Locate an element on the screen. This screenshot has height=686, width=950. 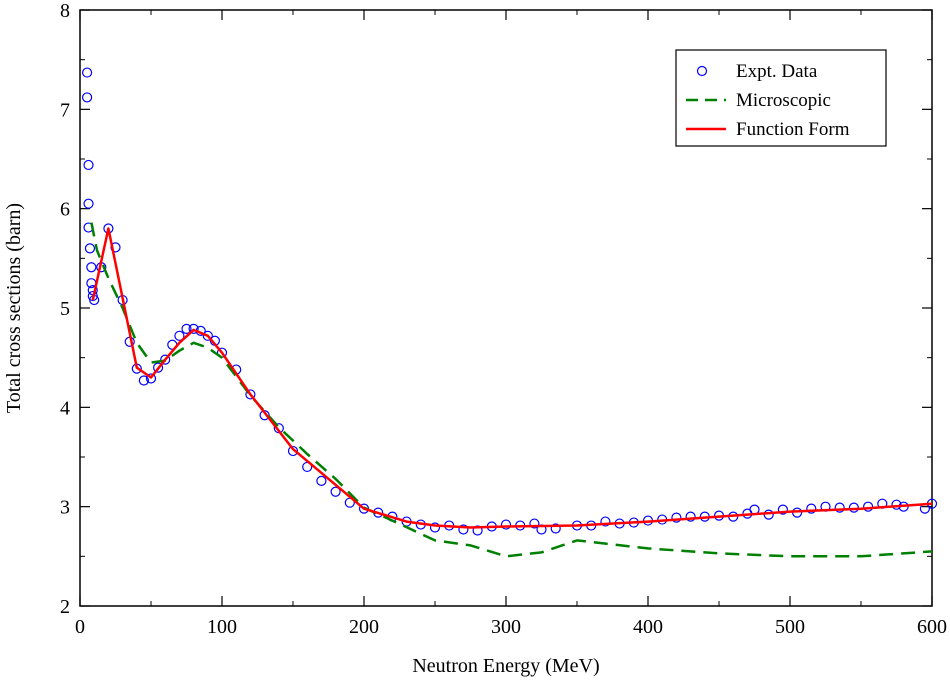
y-axis-label: Total cross sections (barn) is located at coordinates (14, 308).